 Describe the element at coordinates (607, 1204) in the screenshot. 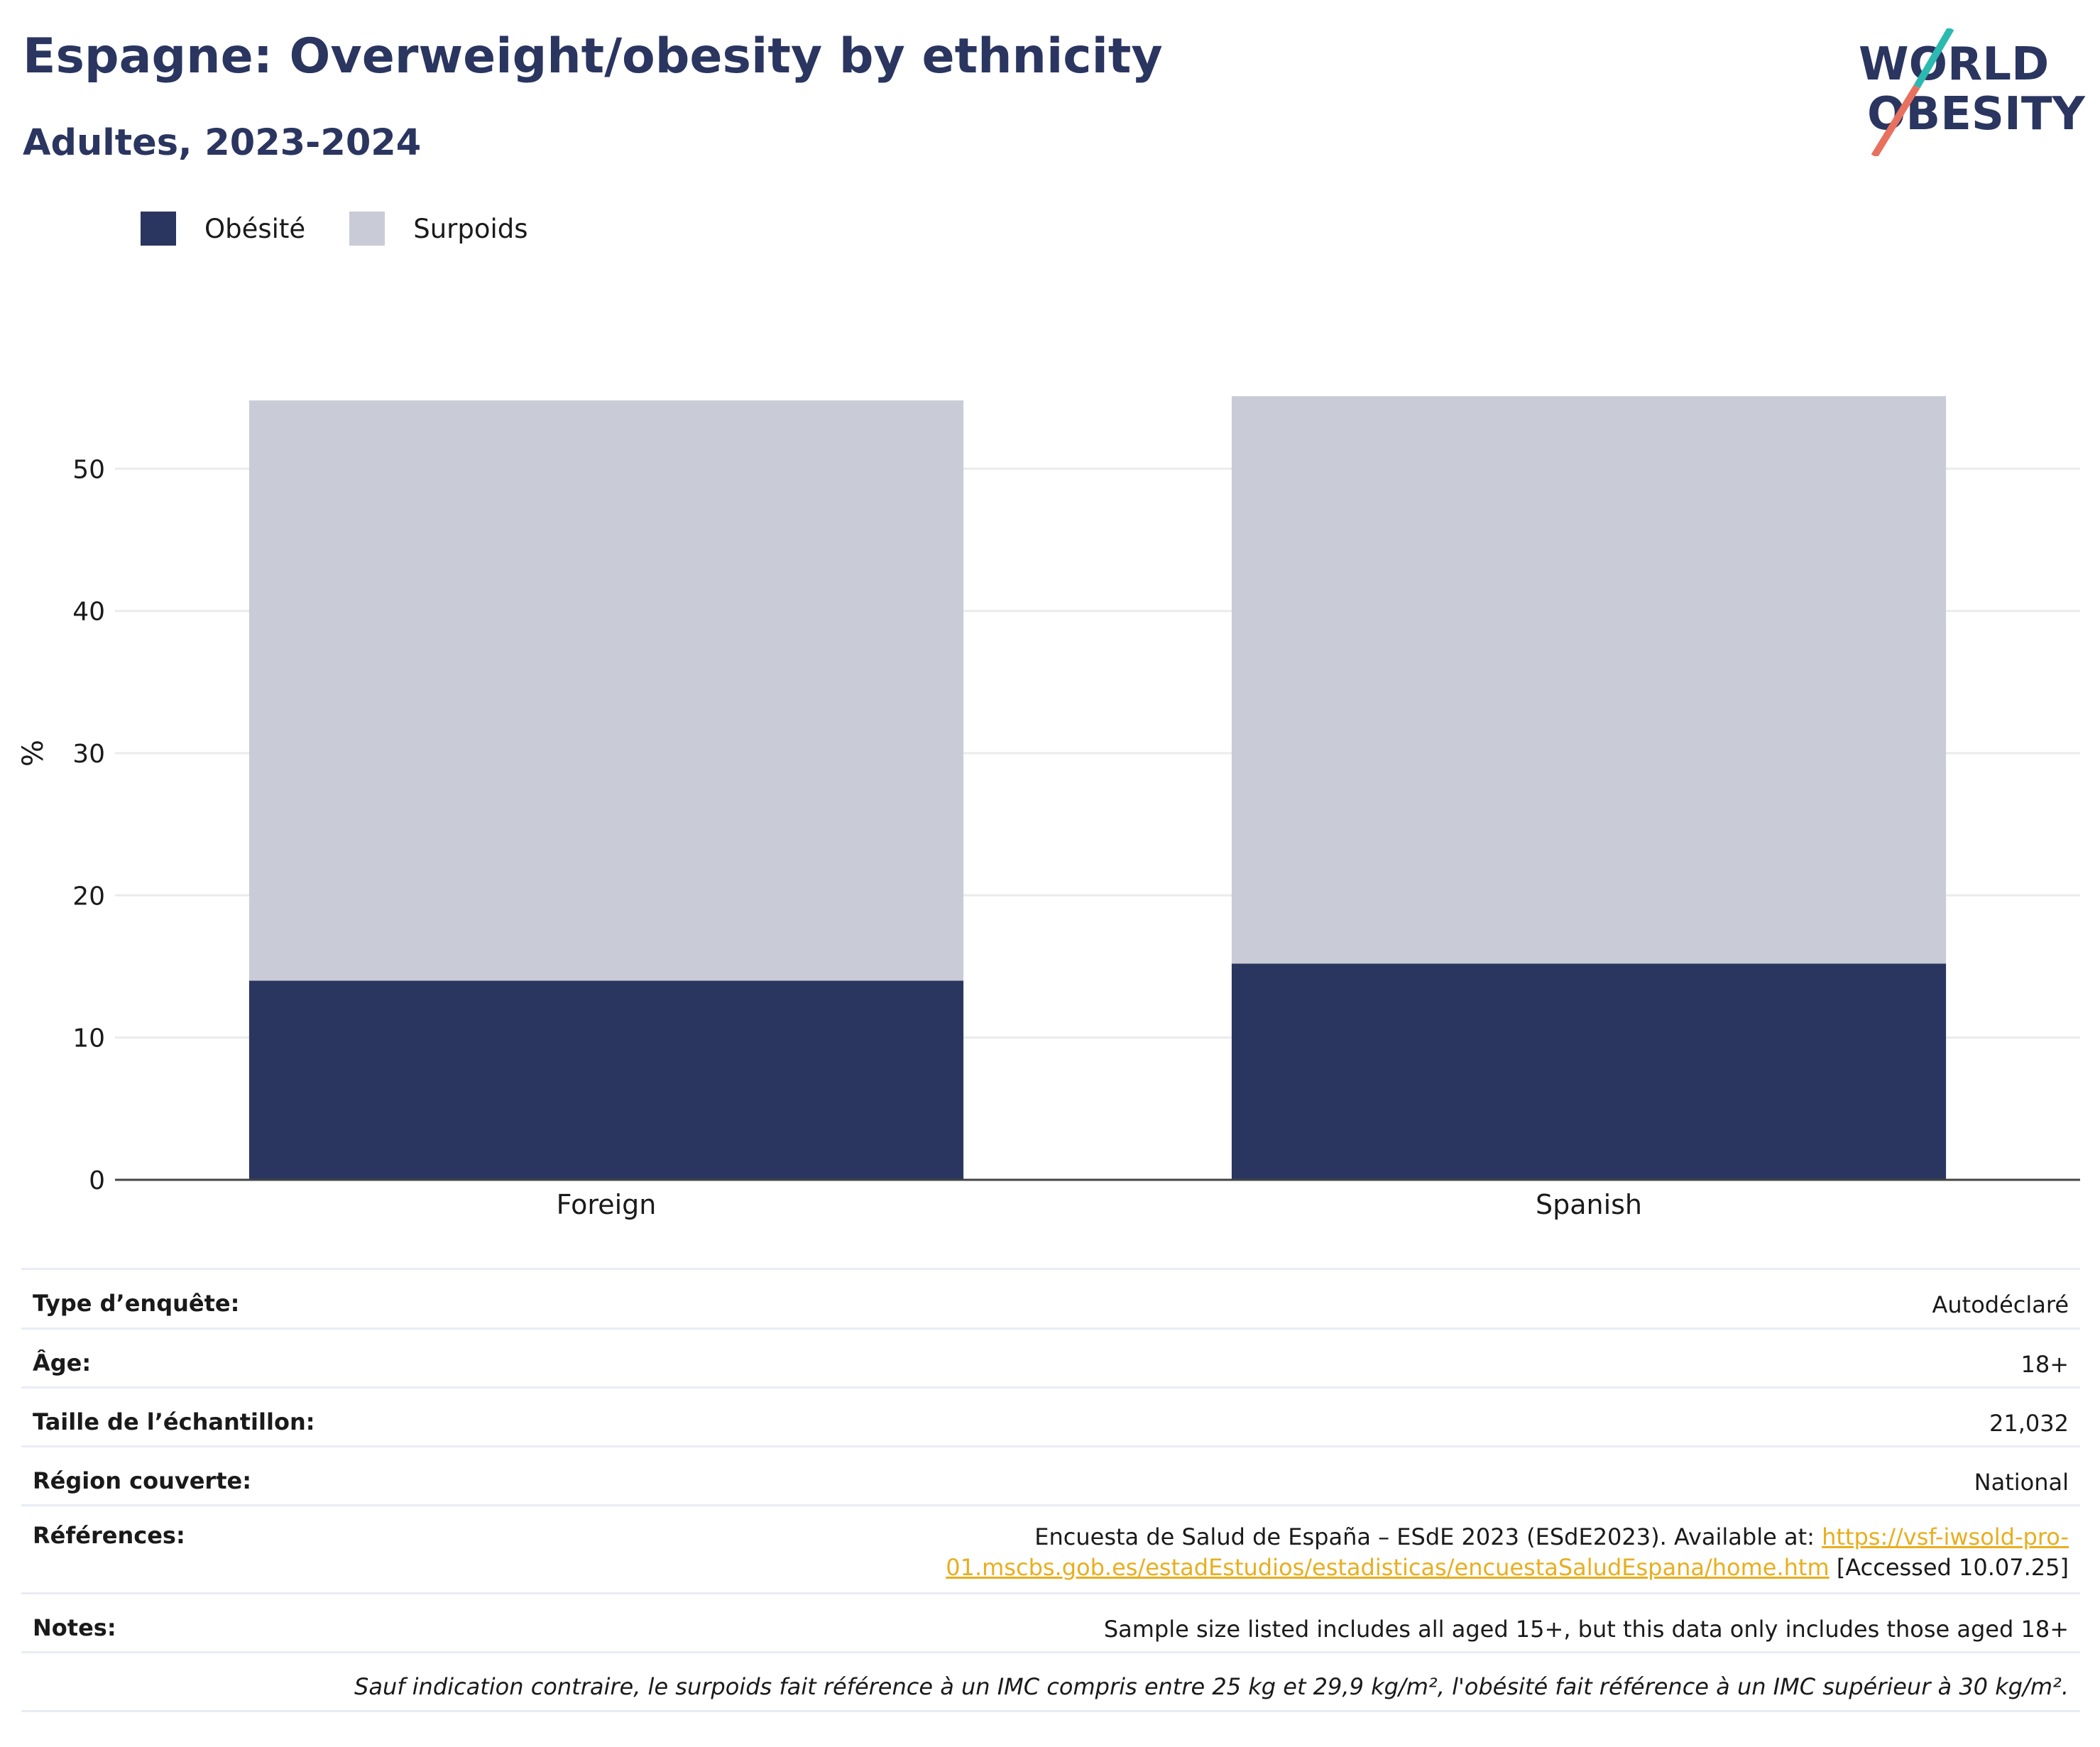

I see `x-tick-label-foreign: Foreign` at that location.